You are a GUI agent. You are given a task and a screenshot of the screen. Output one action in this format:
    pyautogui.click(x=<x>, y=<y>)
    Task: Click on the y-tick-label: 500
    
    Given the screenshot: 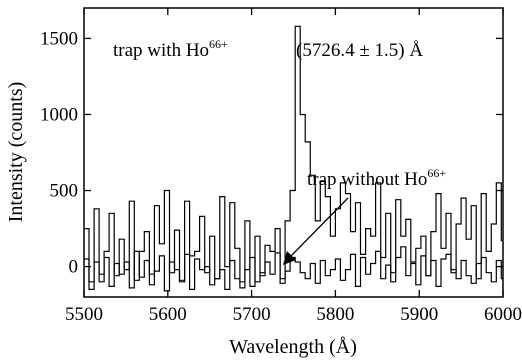 What is the action you would take?
    pyautogui.click(x=64, y=191)
    